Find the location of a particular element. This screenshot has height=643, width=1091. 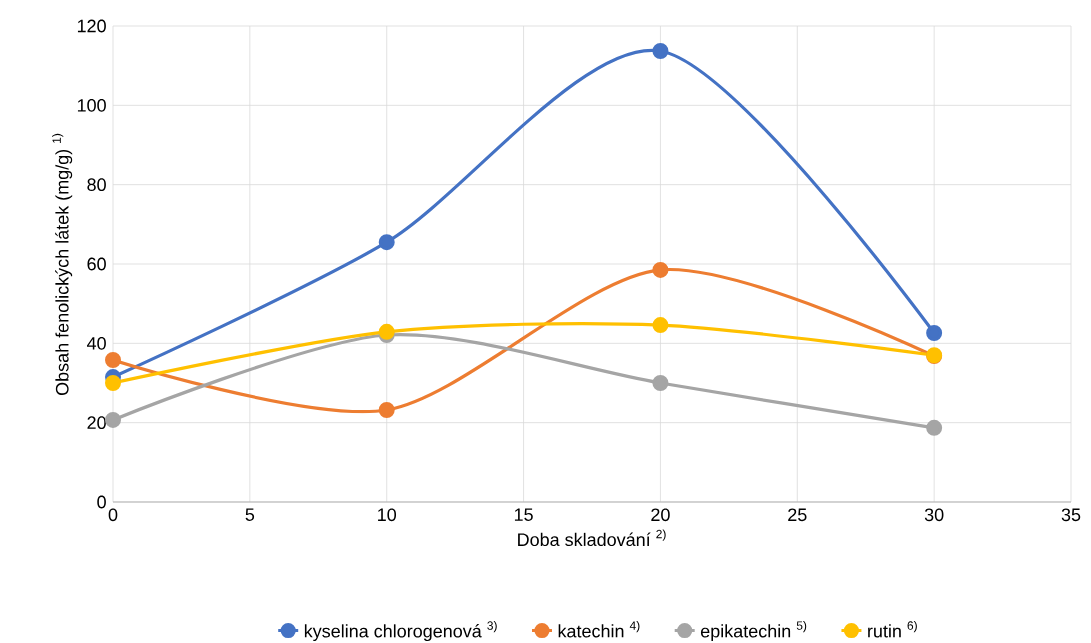

x-tick-label: 25 is located at coordinates (797, 515).